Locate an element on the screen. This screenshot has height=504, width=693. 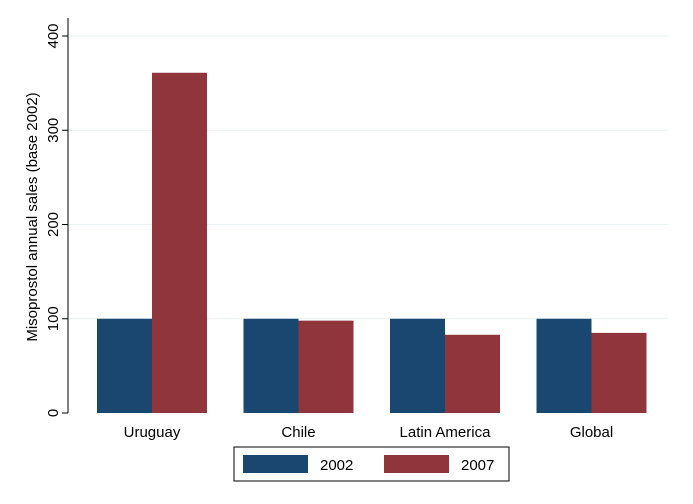
y-axis-title: Misoprostol annual sales (base 2002) is located at coordinates (32, 216).